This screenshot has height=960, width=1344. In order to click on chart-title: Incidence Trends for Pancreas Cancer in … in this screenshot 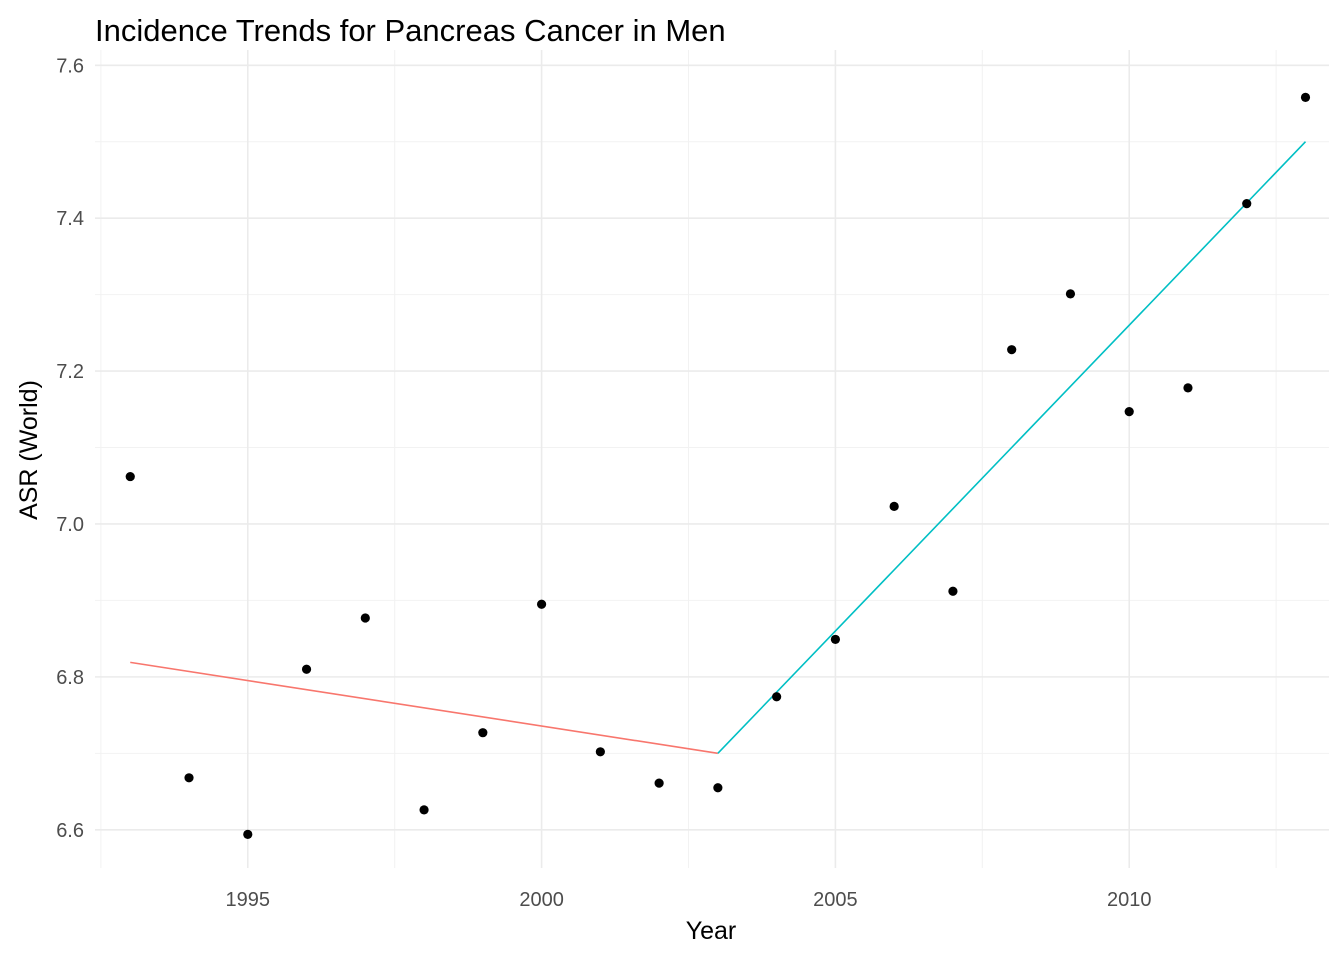, I will do `click(410, 30)`.